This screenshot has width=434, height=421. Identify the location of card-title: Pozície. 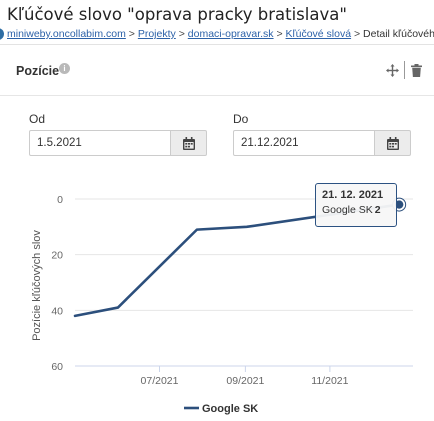
(38, 71).